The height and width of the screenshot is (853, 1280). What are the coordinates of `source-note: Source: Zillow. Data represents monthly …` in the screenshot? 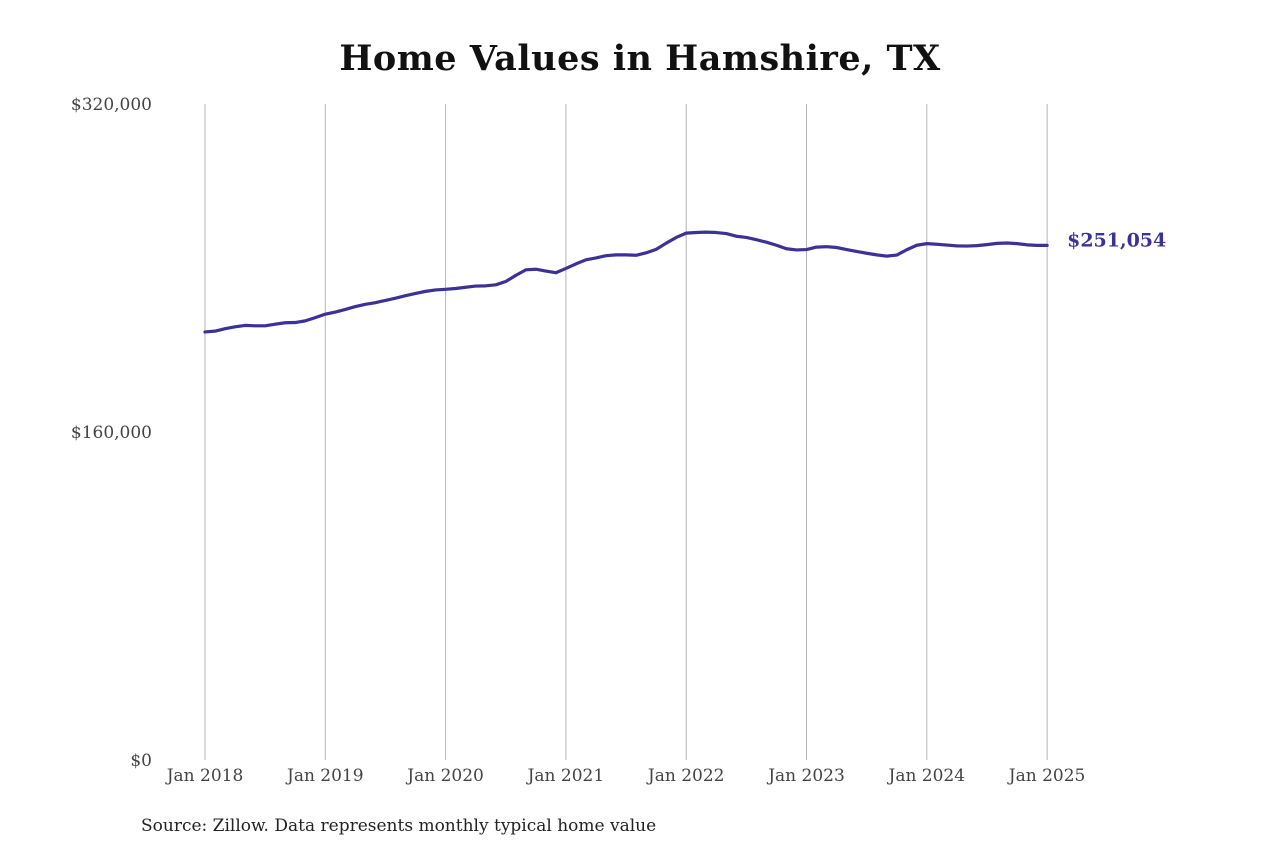 It's located at (399, 826).